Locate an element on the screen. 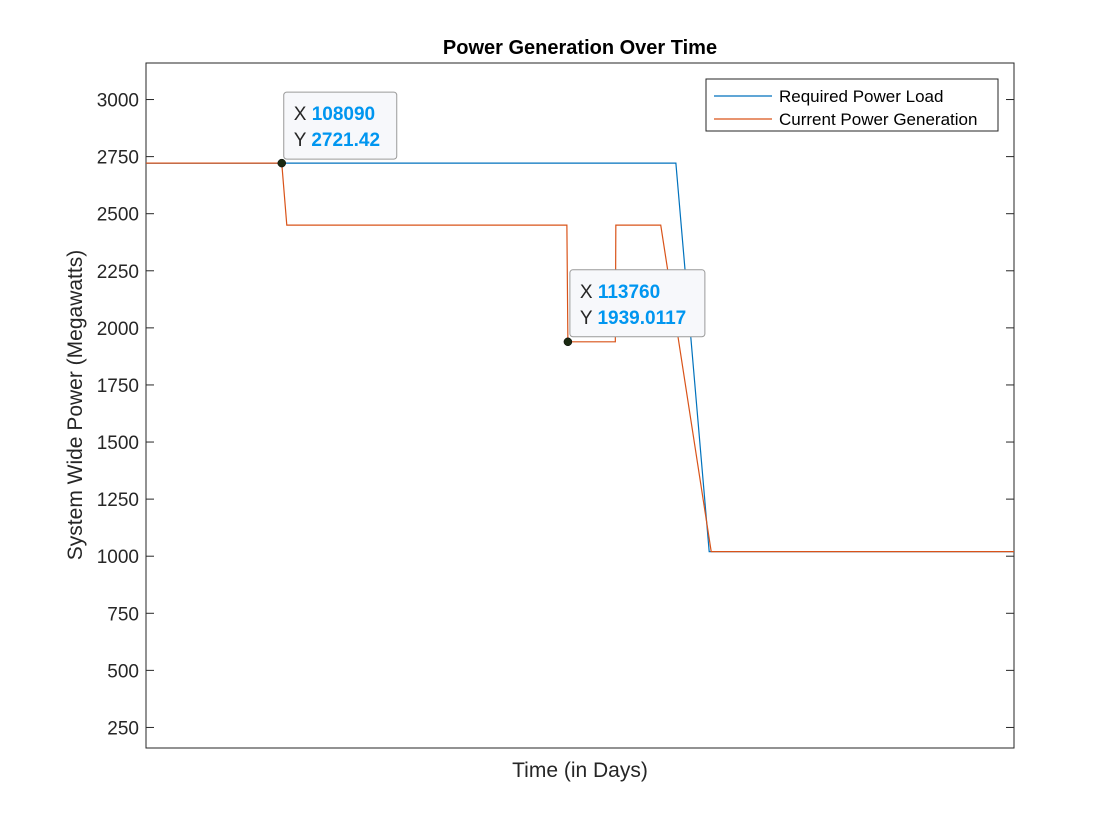  y-tick-label: 2500 is located at coordinates (118, 215).